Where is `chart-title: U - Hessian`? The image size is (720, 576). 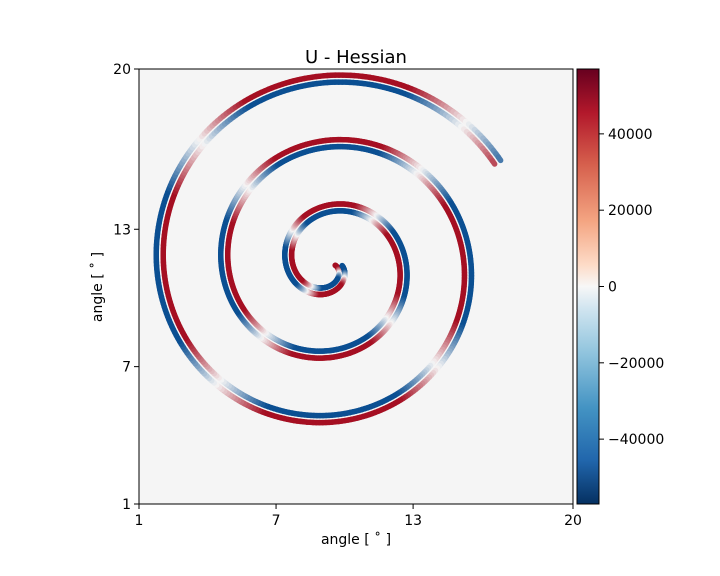 chart-title: U - Hessian is located at coordinates (356, 57).